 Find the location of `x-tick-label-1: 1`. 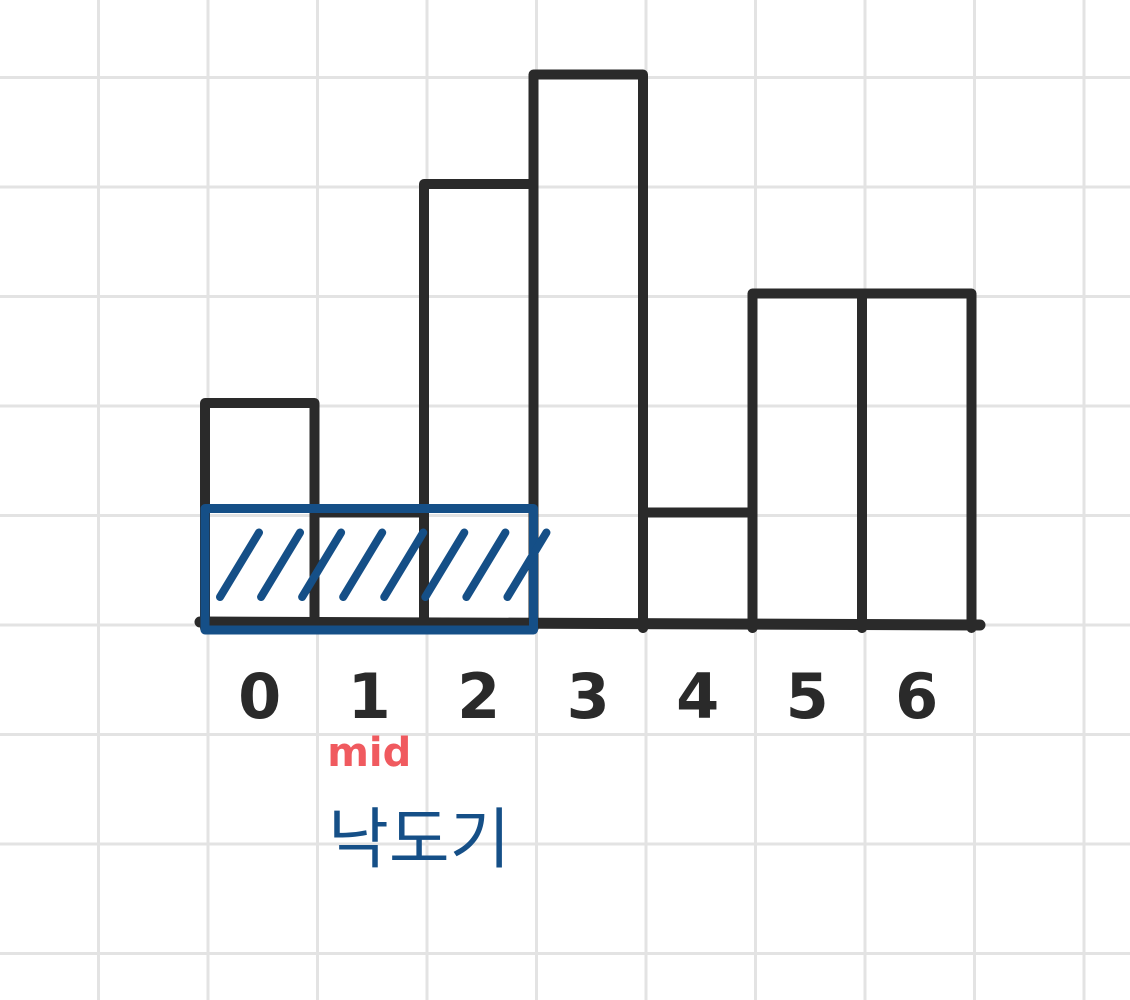

x-tick-label-1: 1 is located at coordinates (369, 696).